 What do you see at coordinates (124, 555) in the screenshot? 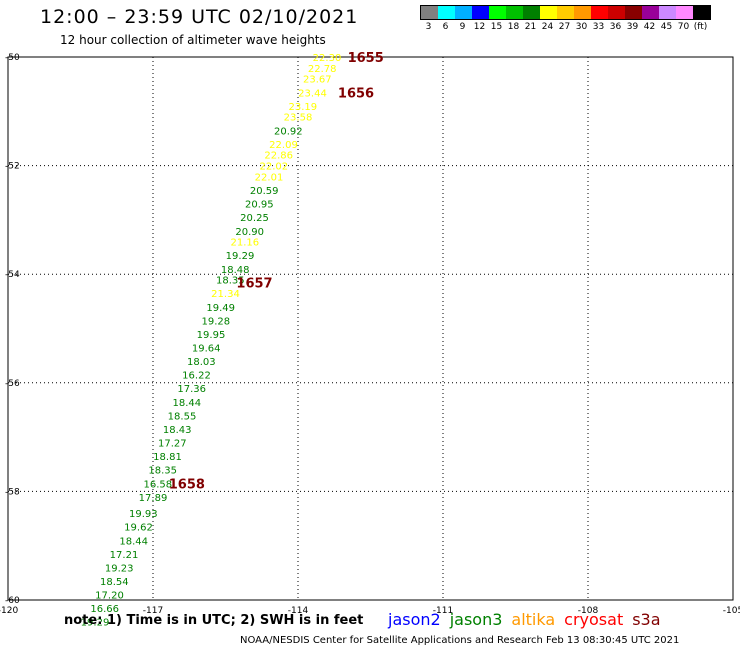
I see `wave-height-value: 17.21` at bounding box center [124, 555].